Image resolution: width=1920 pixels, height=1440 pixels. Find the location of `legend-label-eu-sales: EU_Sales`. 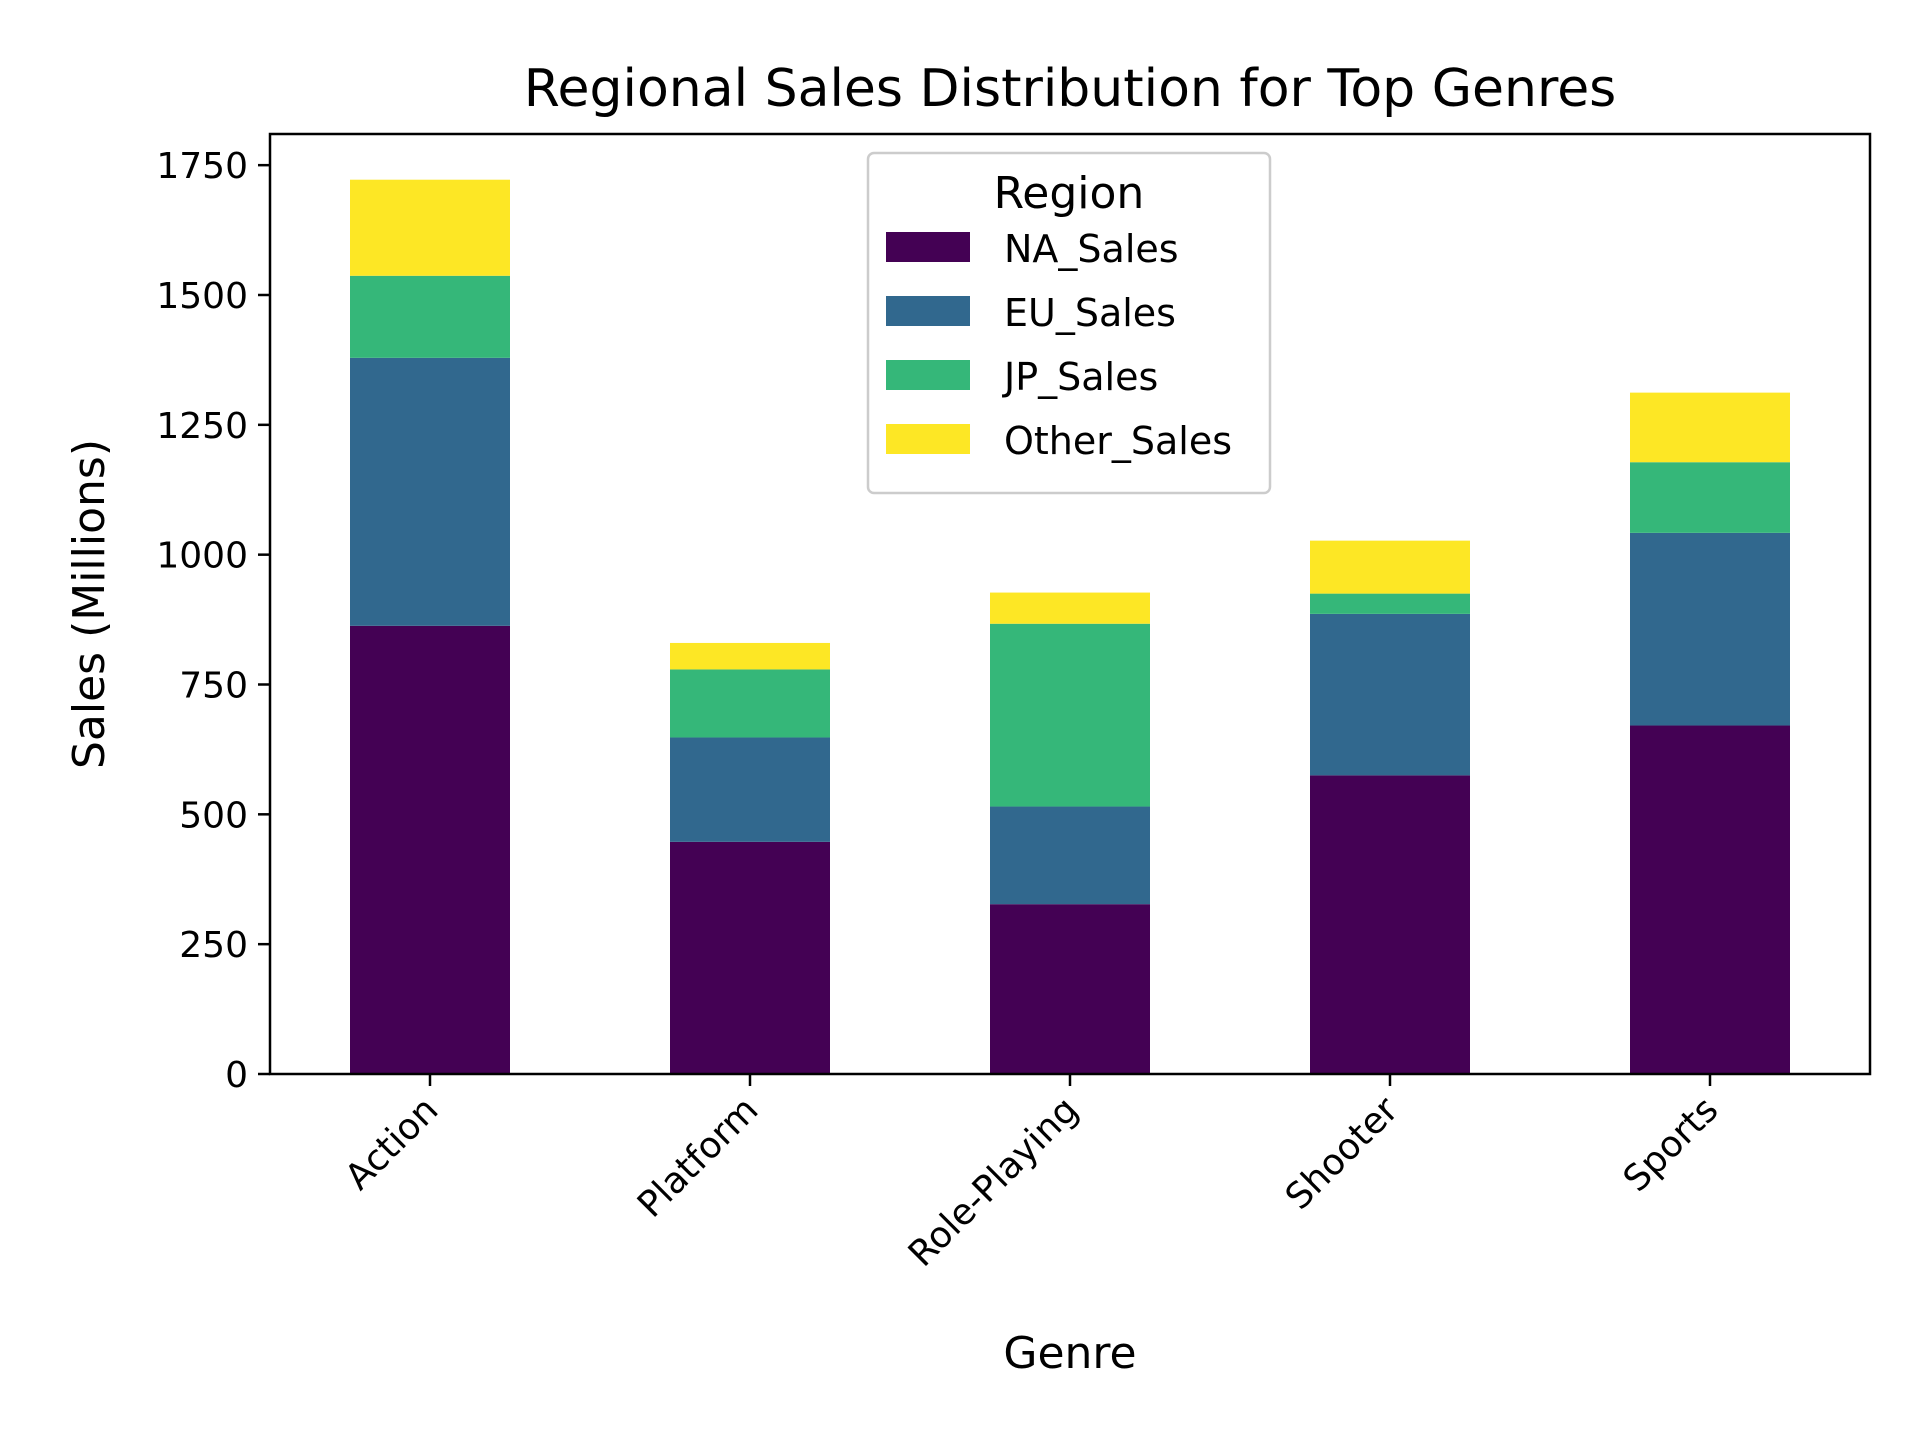

legend-label-eu-sales: EU_Sales is located at coordinates (1090, 313).